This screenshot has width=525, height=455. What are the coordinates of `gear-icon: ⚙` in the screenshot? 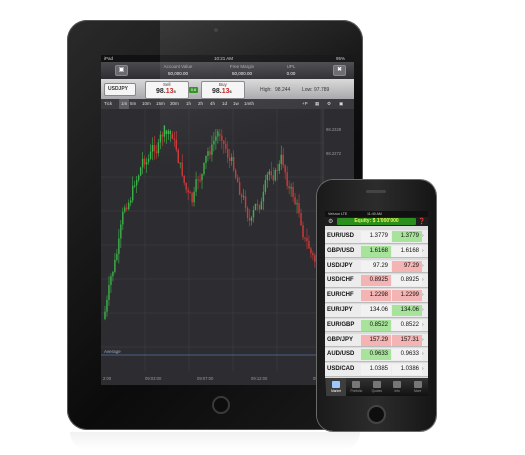 It's located at (331, 222).